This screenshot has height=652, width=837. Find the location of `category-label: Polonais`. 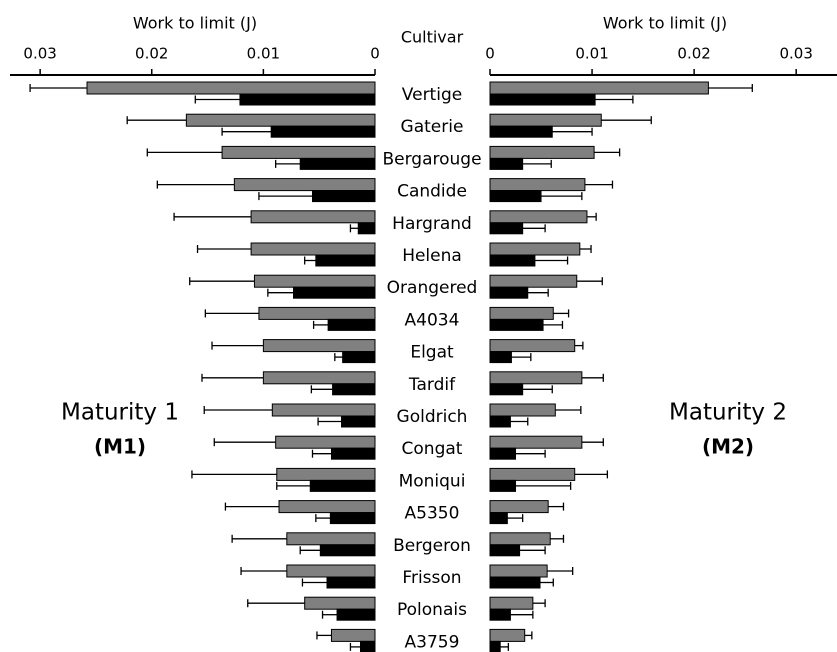

category-label: Polonais is located at coordinates (432, 610).